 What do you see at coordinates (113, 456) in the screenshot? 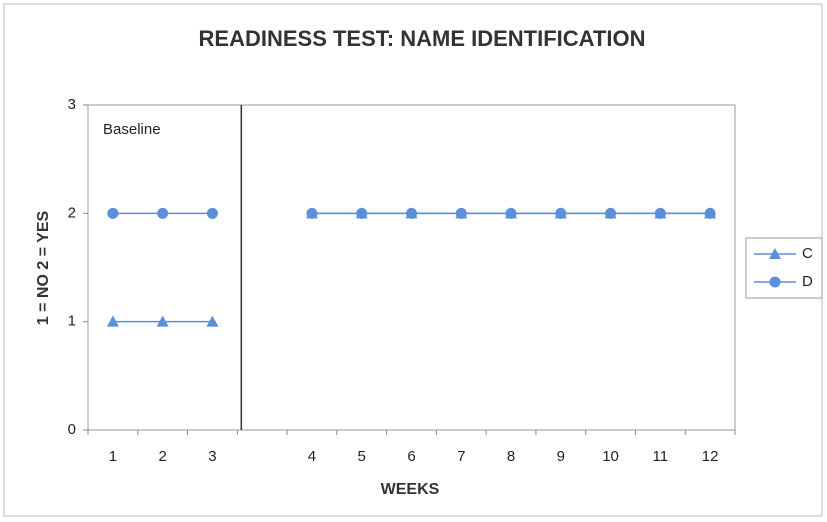
I see `x-tick-label: 1` at bounding box center [113, 456].